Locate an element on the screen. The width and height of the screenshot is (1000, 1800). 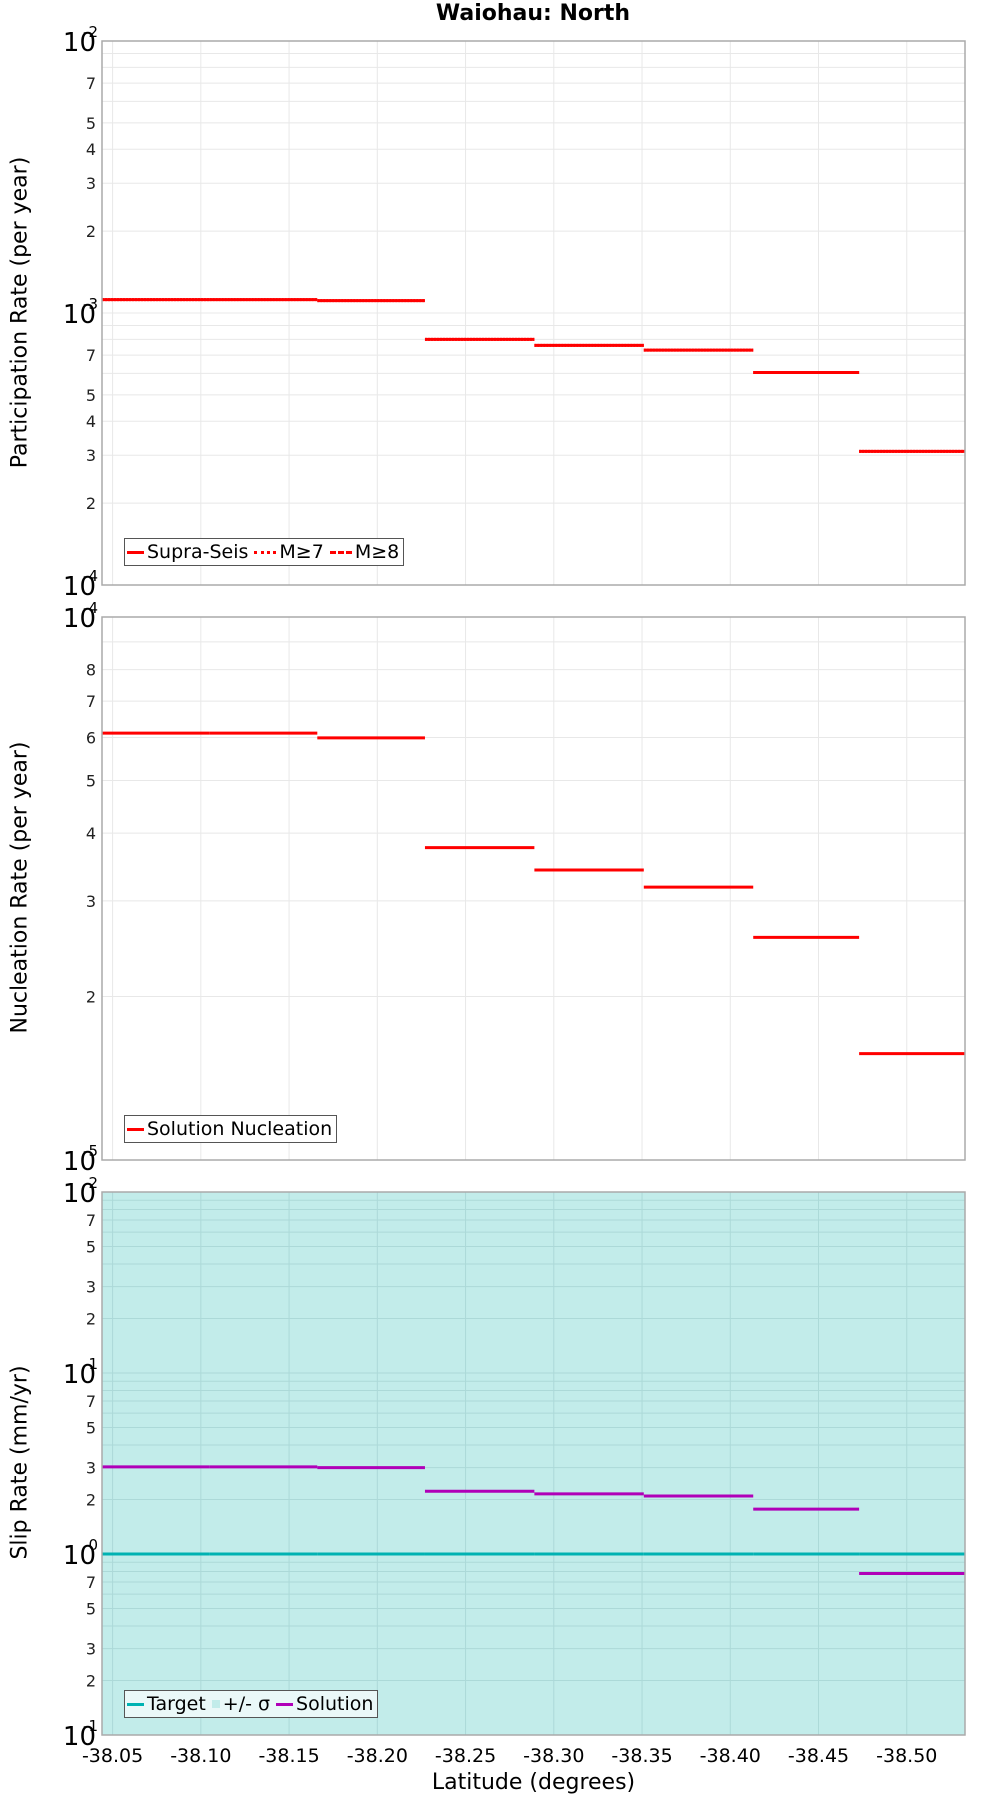
square-swatch-icon is located at coordinates (215, 1704).